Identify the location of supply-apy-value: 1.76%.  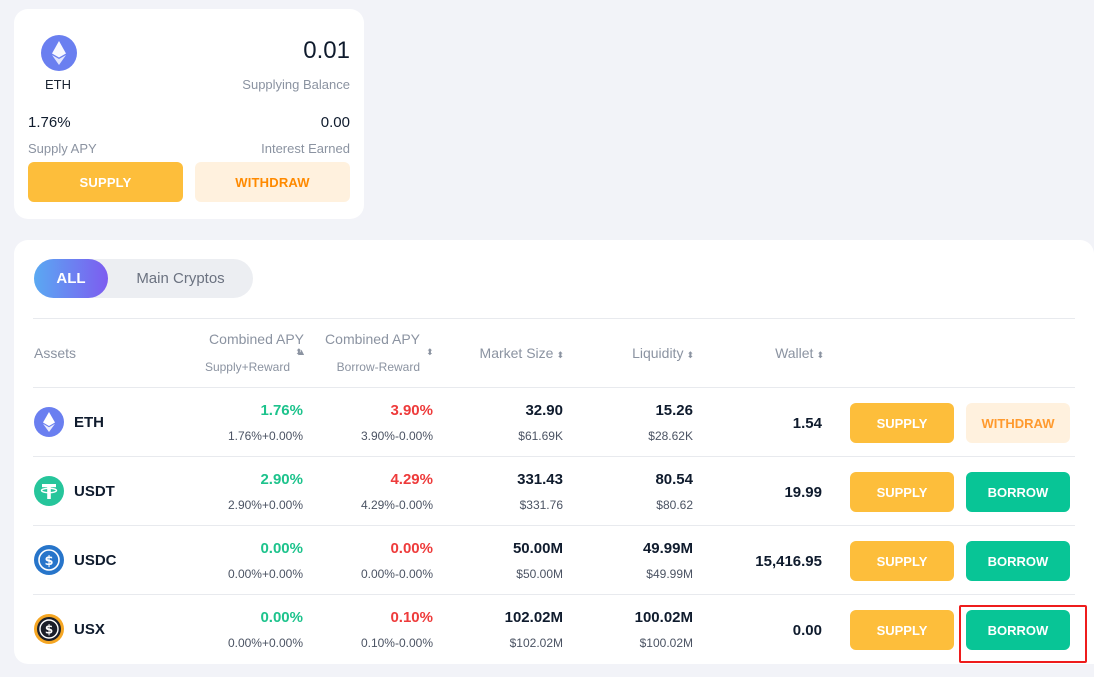
(49, 122).